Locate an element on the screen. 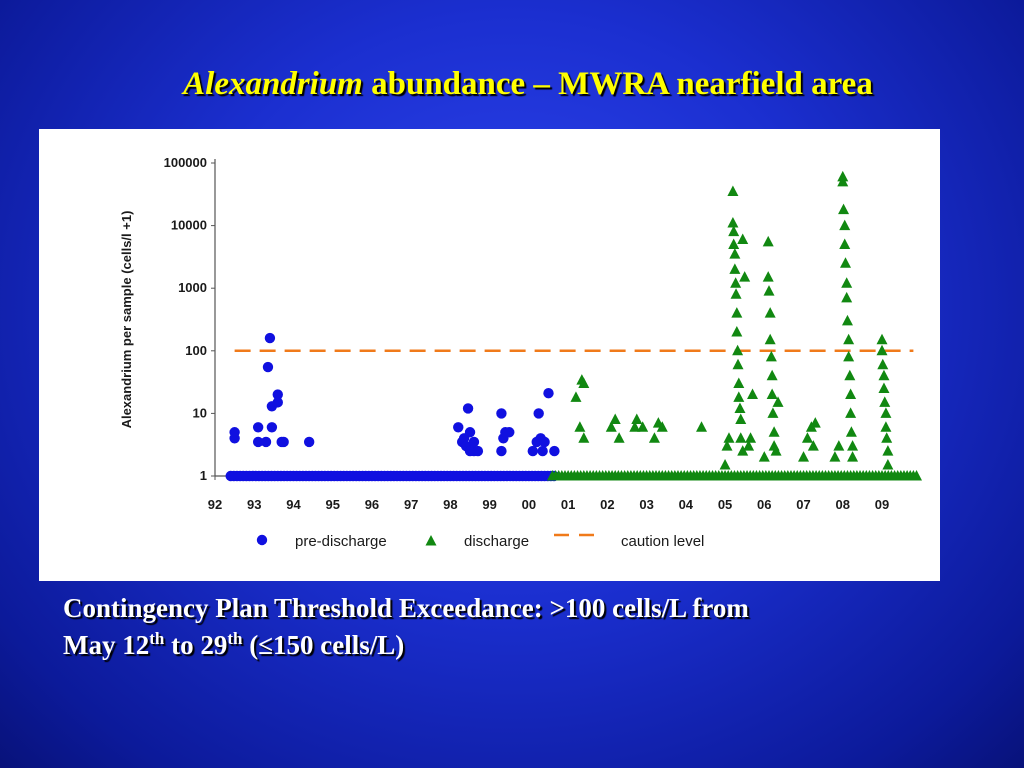 Image resolution: width=1024 pixels, height=768 pixels. x-tick-label: 04 is located at coordinates (686, 504).